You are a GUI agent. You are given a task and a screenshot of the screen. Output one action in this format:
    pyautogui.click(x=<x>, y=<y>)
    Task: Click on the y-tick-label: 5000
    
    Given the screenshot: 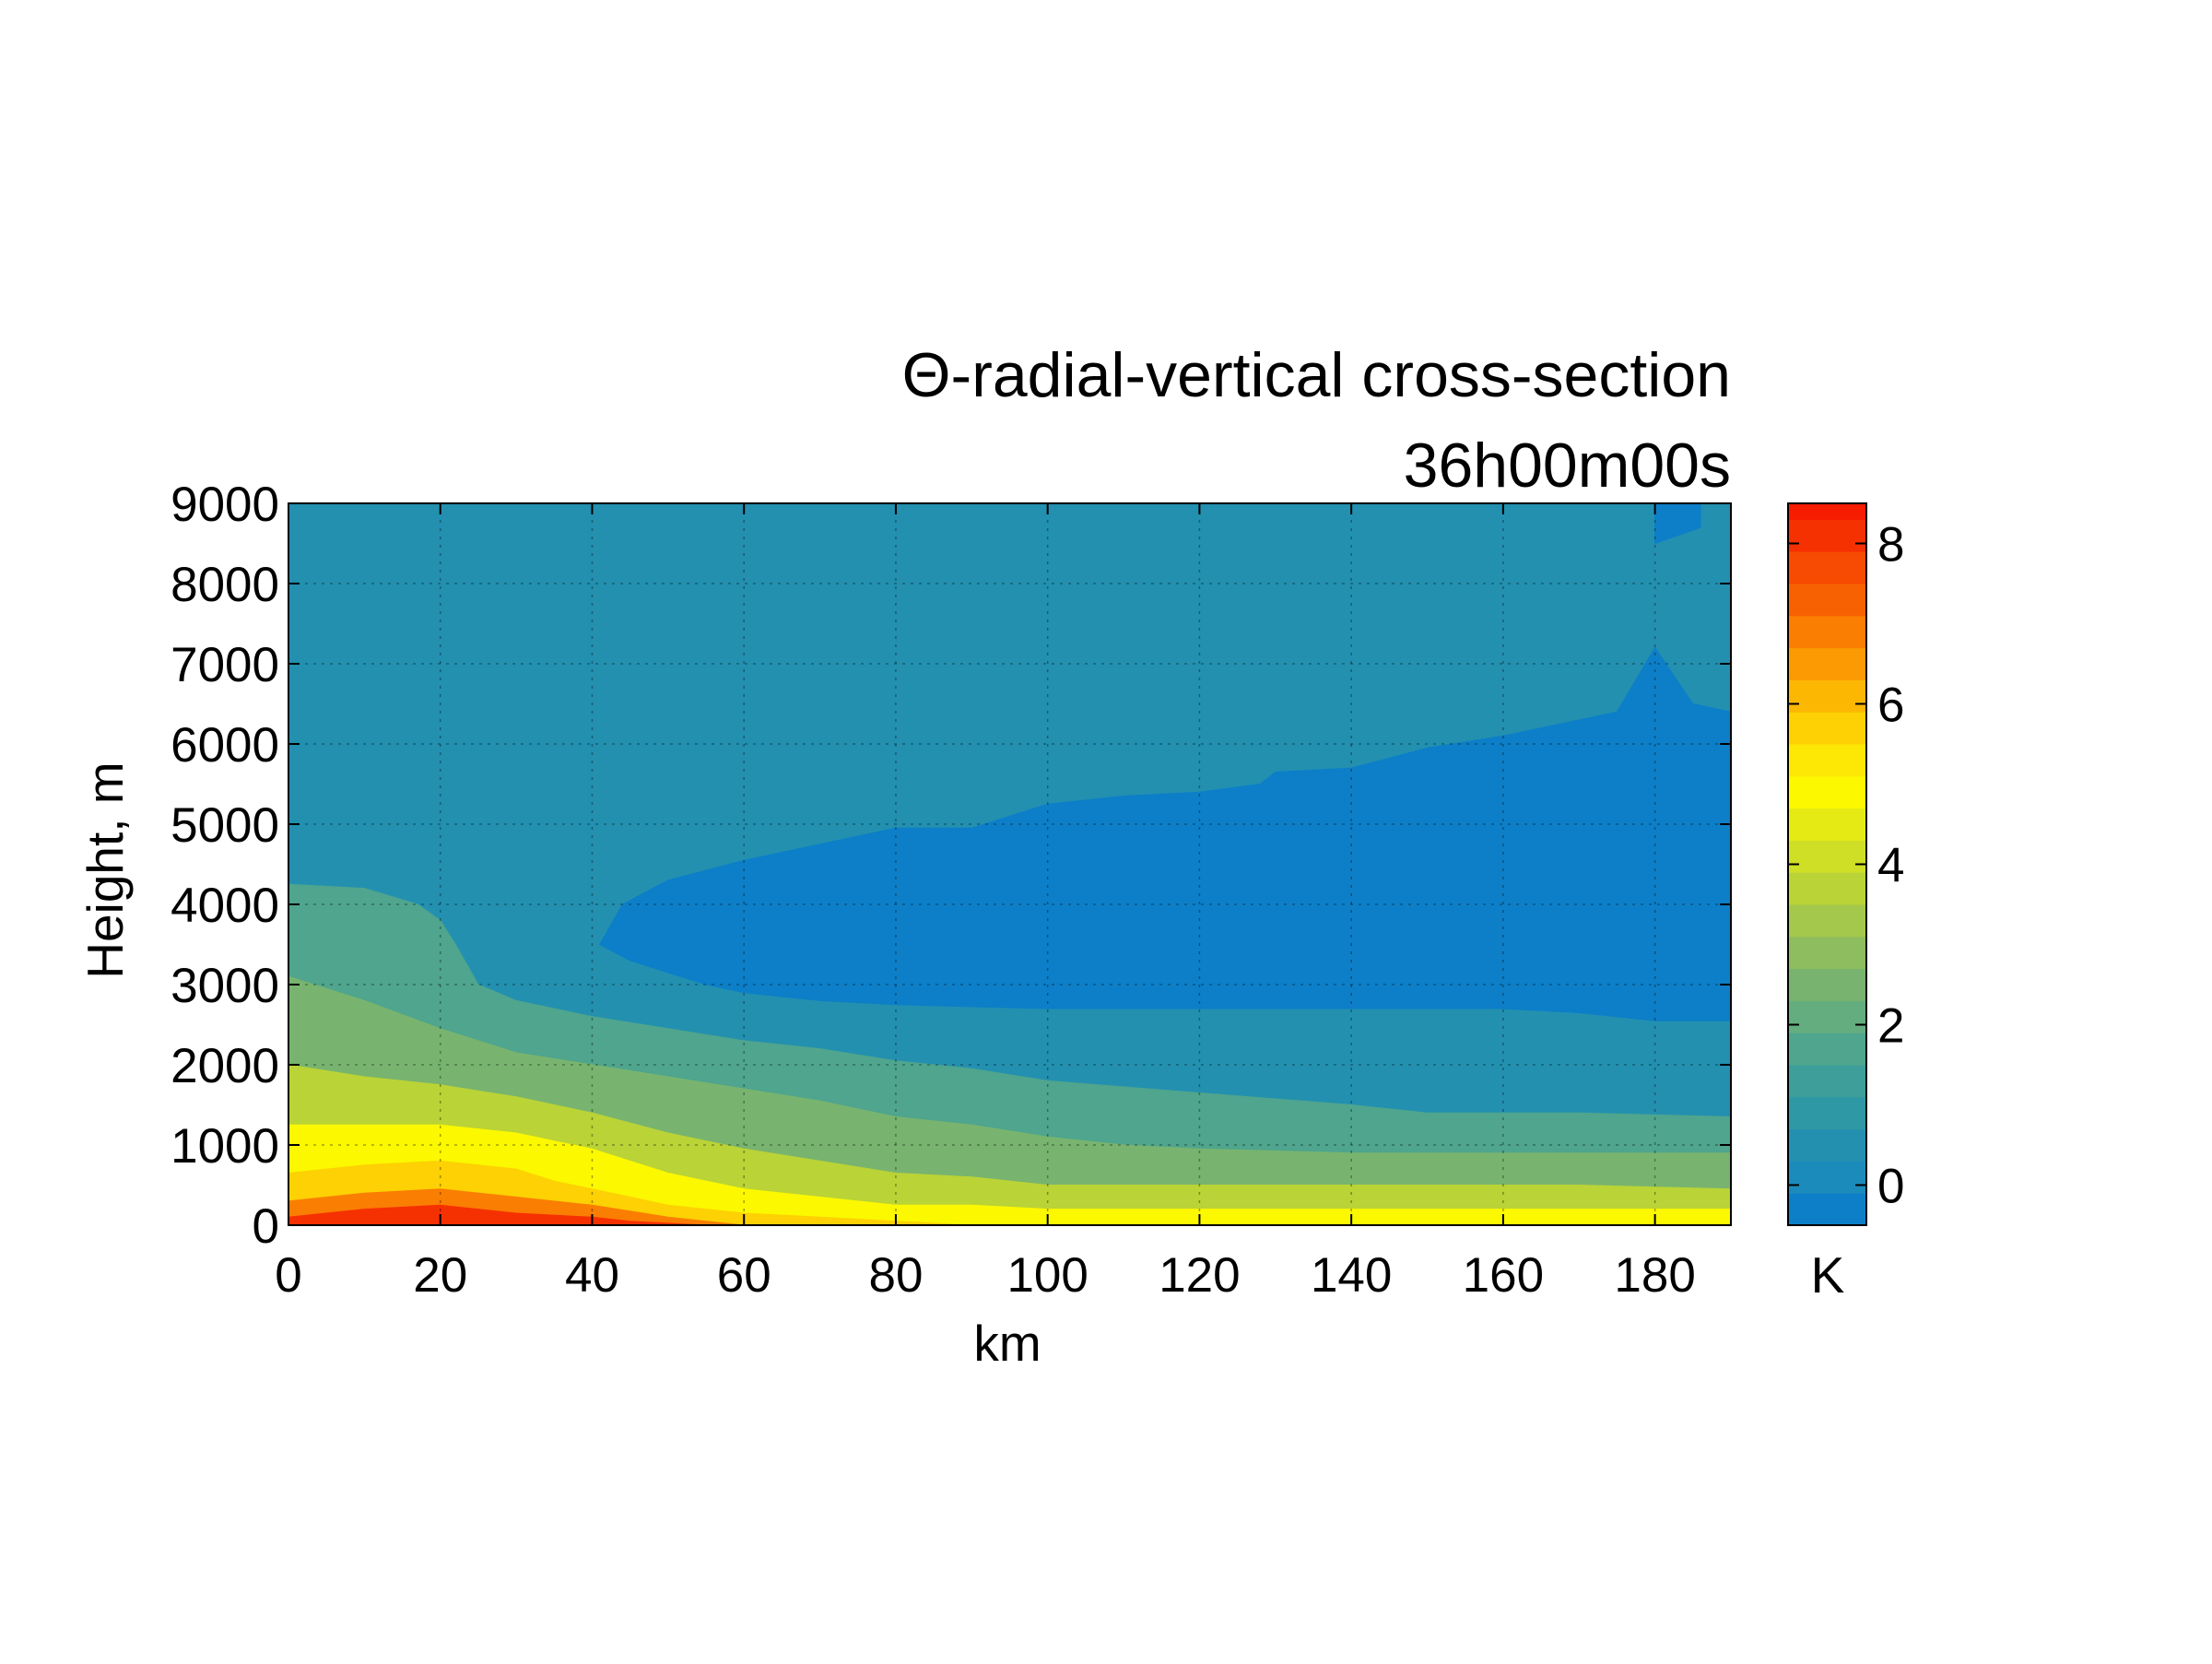 What is the action you would take?
    pyautogui.click(x=225, y=825)
    